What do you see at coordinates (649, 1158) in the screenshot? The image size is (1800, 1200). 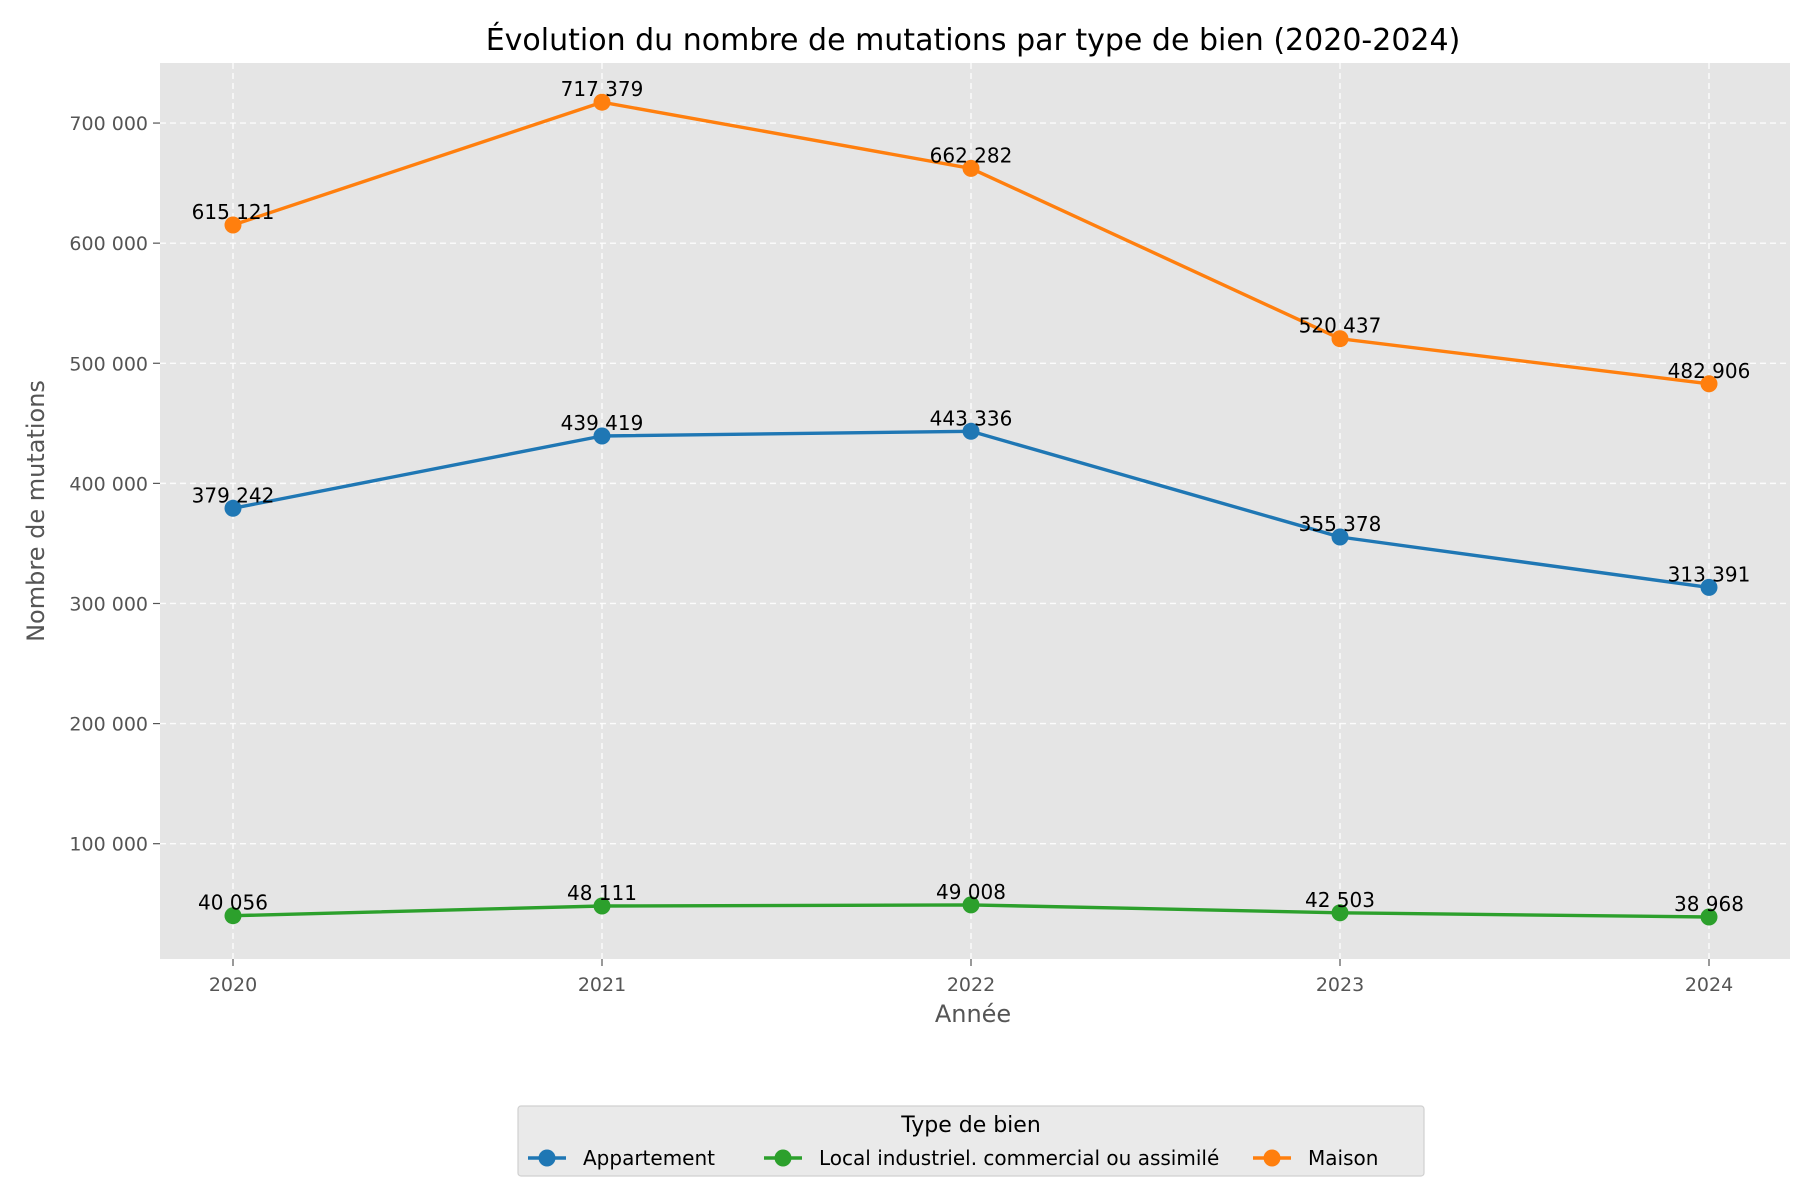 I see `legend-label-0: Appartement` at bounding box center [649, 1158].